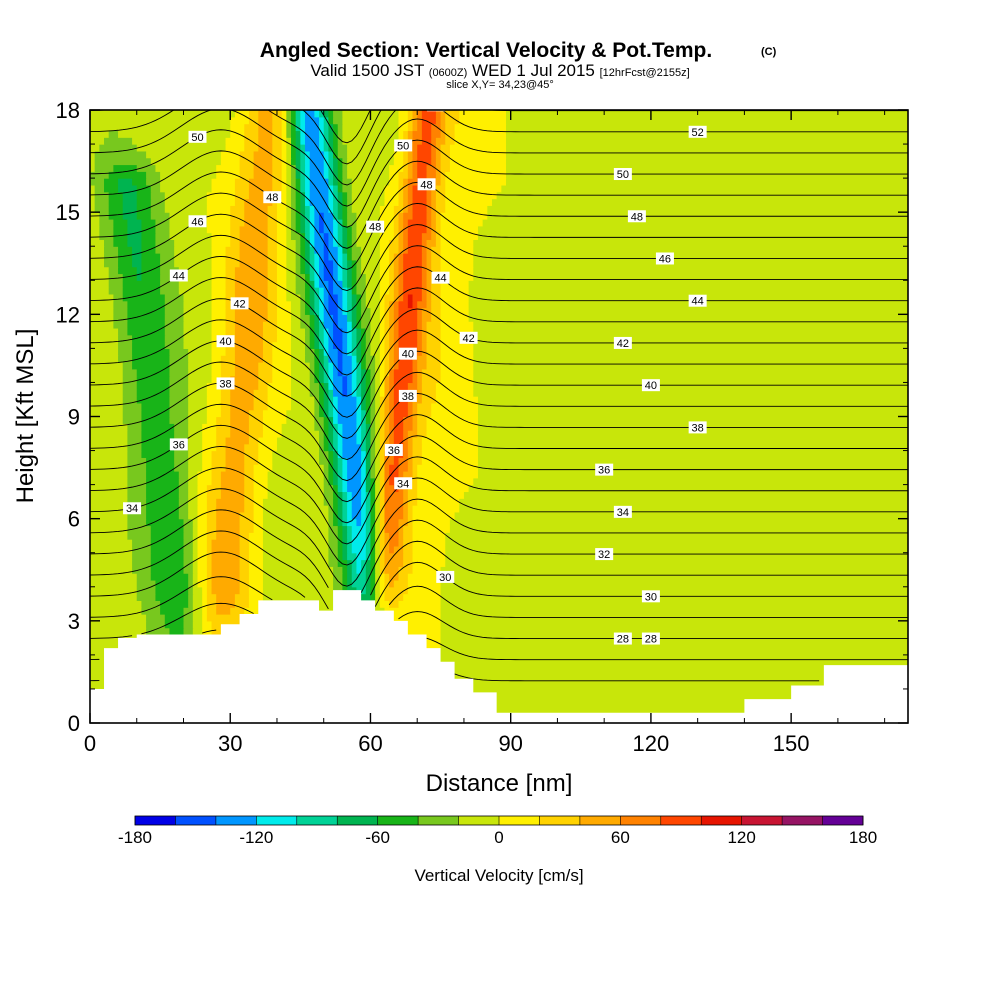  What do you see at coordinates (407, 354) in the screenshot?
I see `isentrope-label: 40` at bounding box center [407, 354].